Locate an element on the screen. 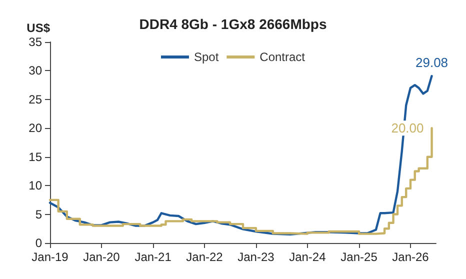  x-tick-label: Jan-26 is located at coordinates (411, 257).